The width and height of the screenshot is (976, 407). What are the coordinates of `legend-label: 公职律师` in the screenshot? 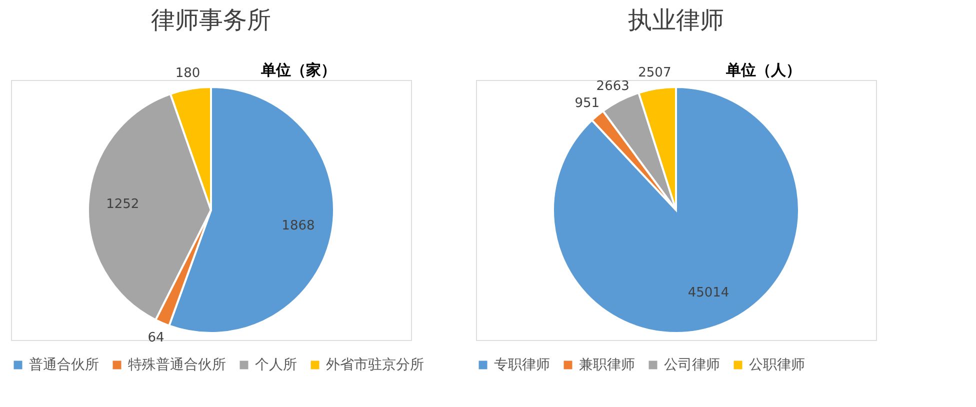 It's located at (777, 365).